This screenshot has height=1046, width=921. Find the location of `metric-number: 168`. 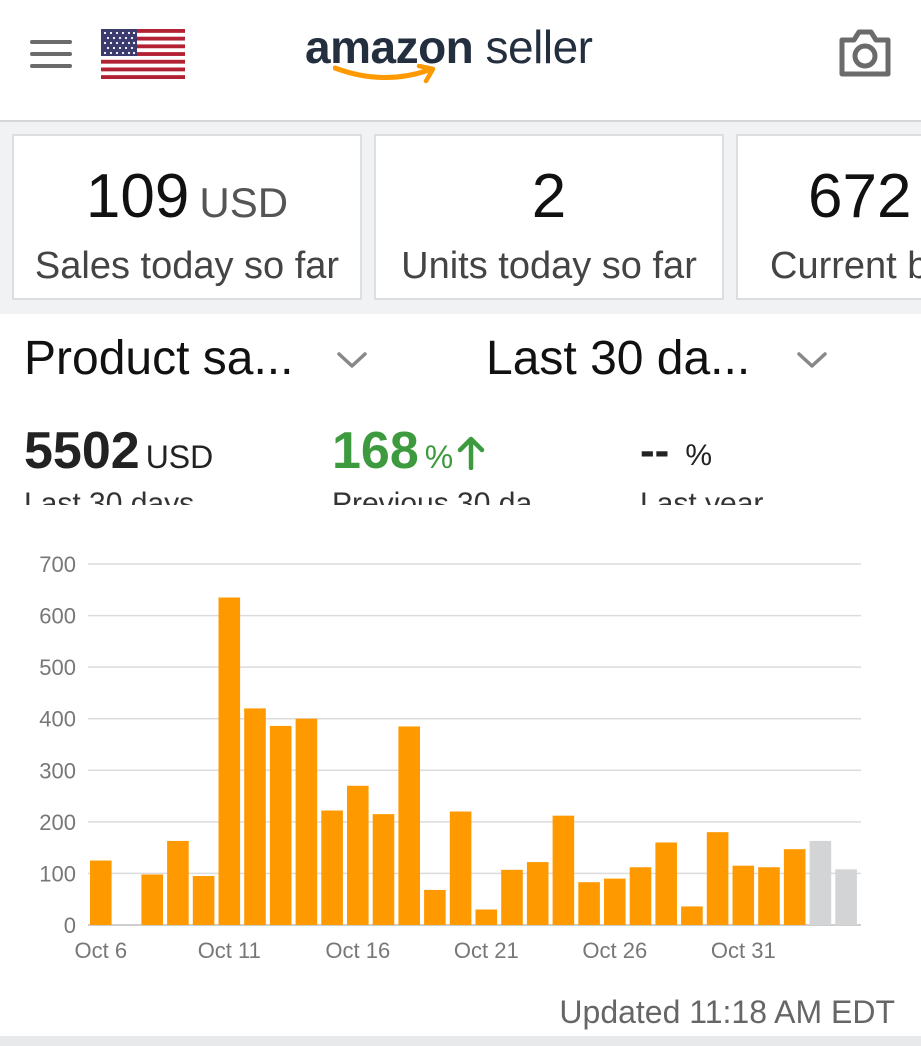

metric-number: 168 is located at coordinates (375, 451).